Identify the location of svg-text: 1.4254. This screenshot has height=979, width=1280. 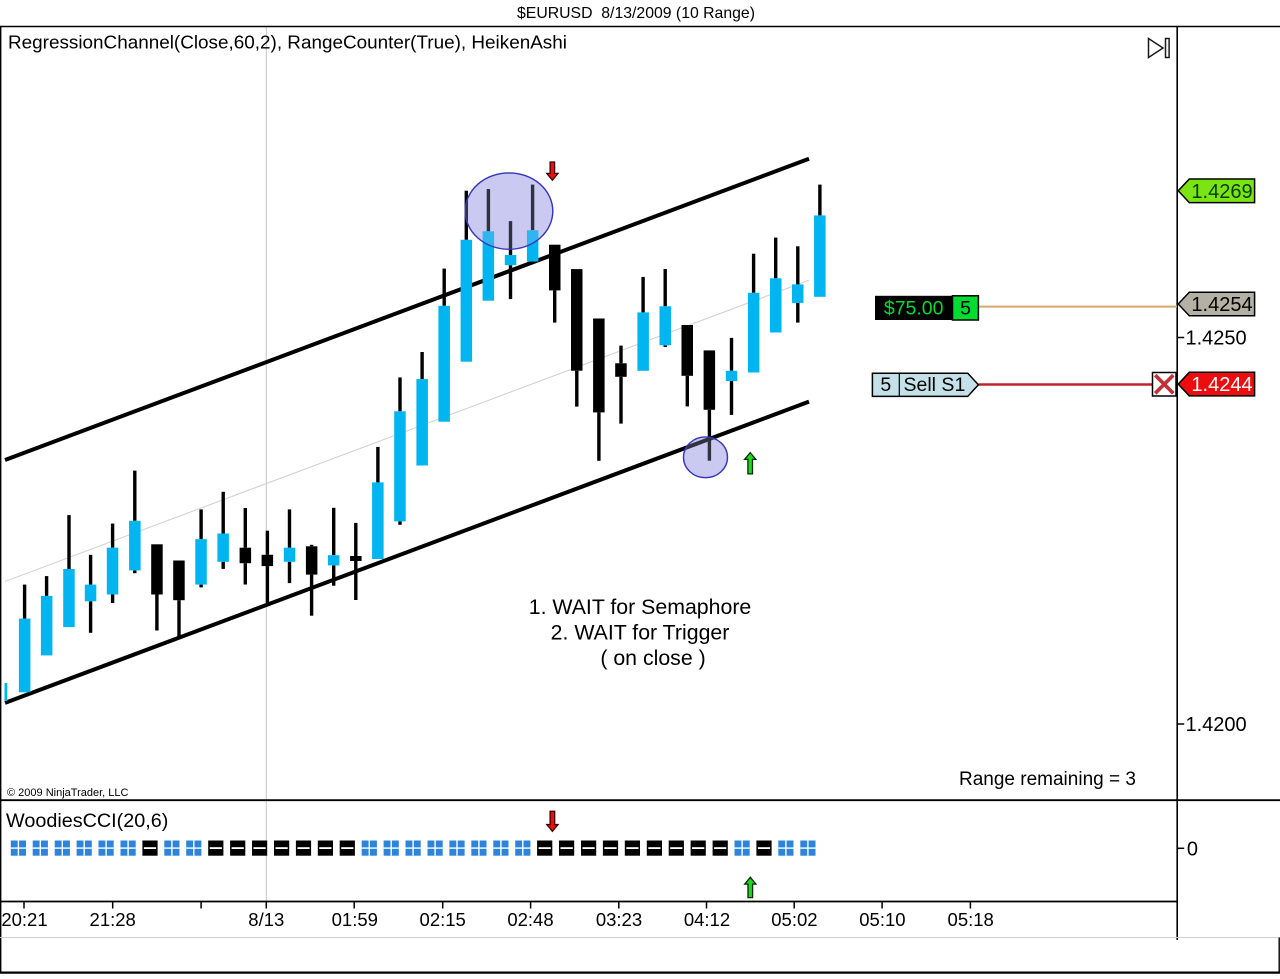
(1221, 305).